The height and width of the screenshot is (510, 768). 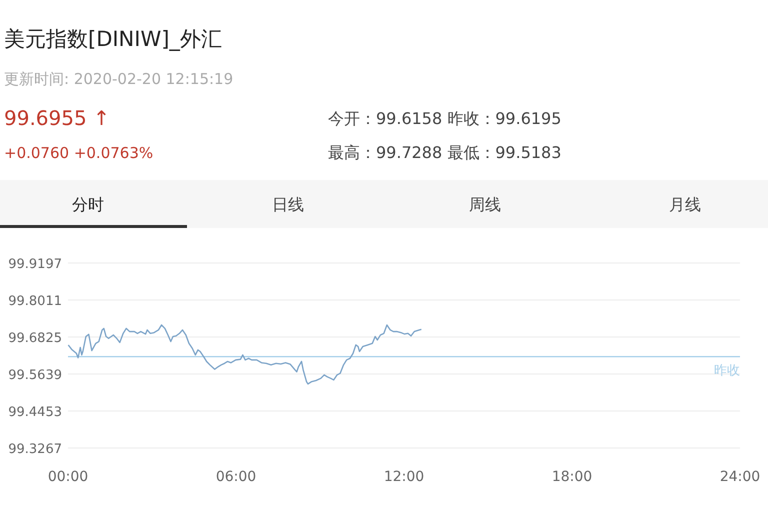 I want to click on annotation: 99.6955 ↑, so click(x=57, y=118).